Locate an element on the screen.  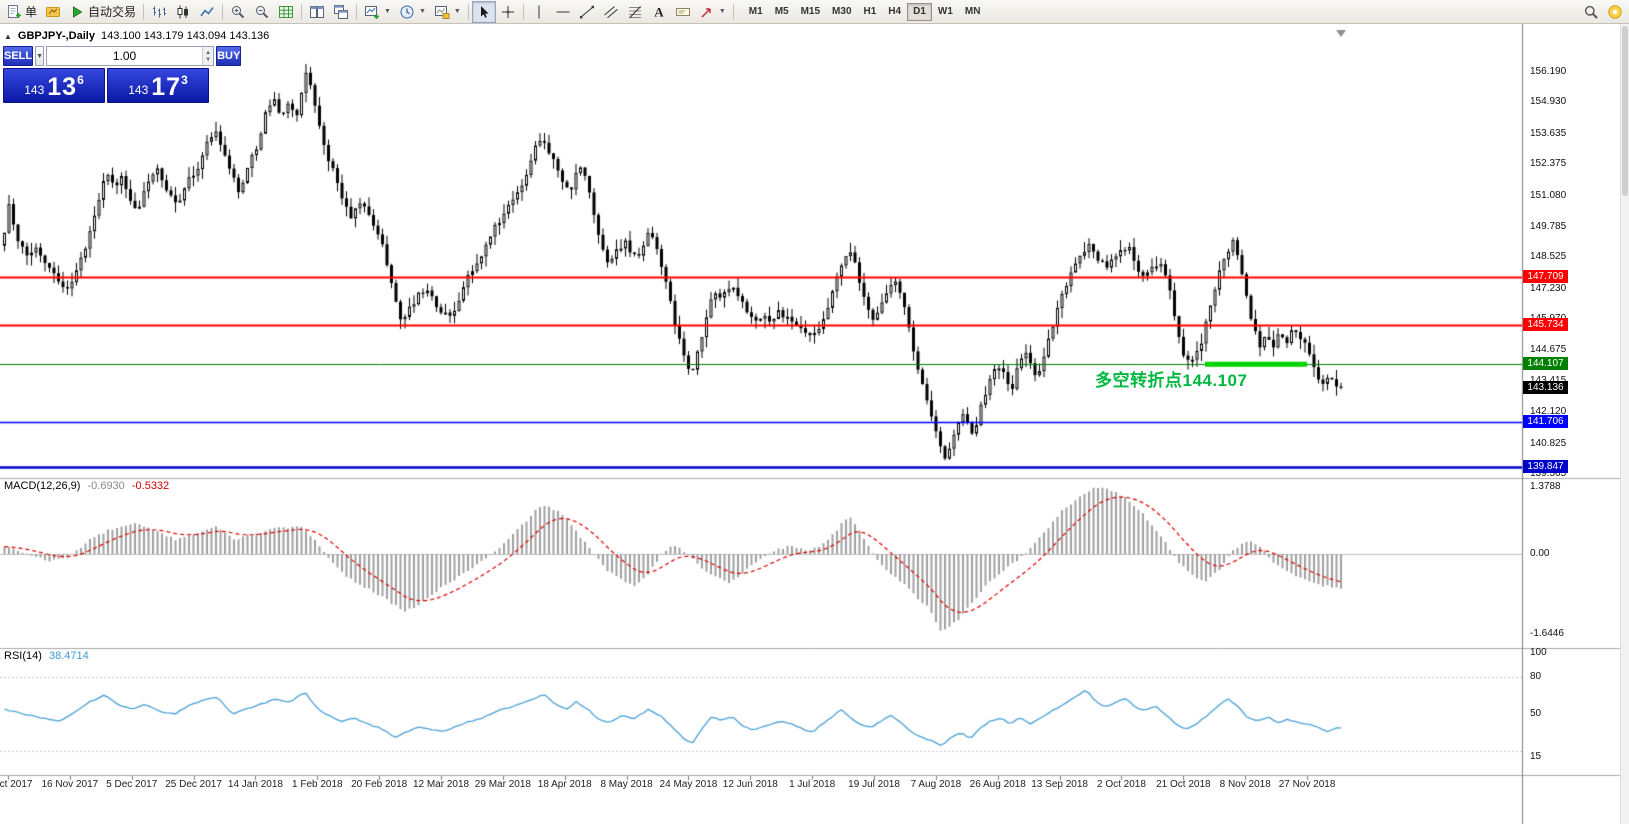
timeframe-m5: M5 is located at coordinates (782, 12).